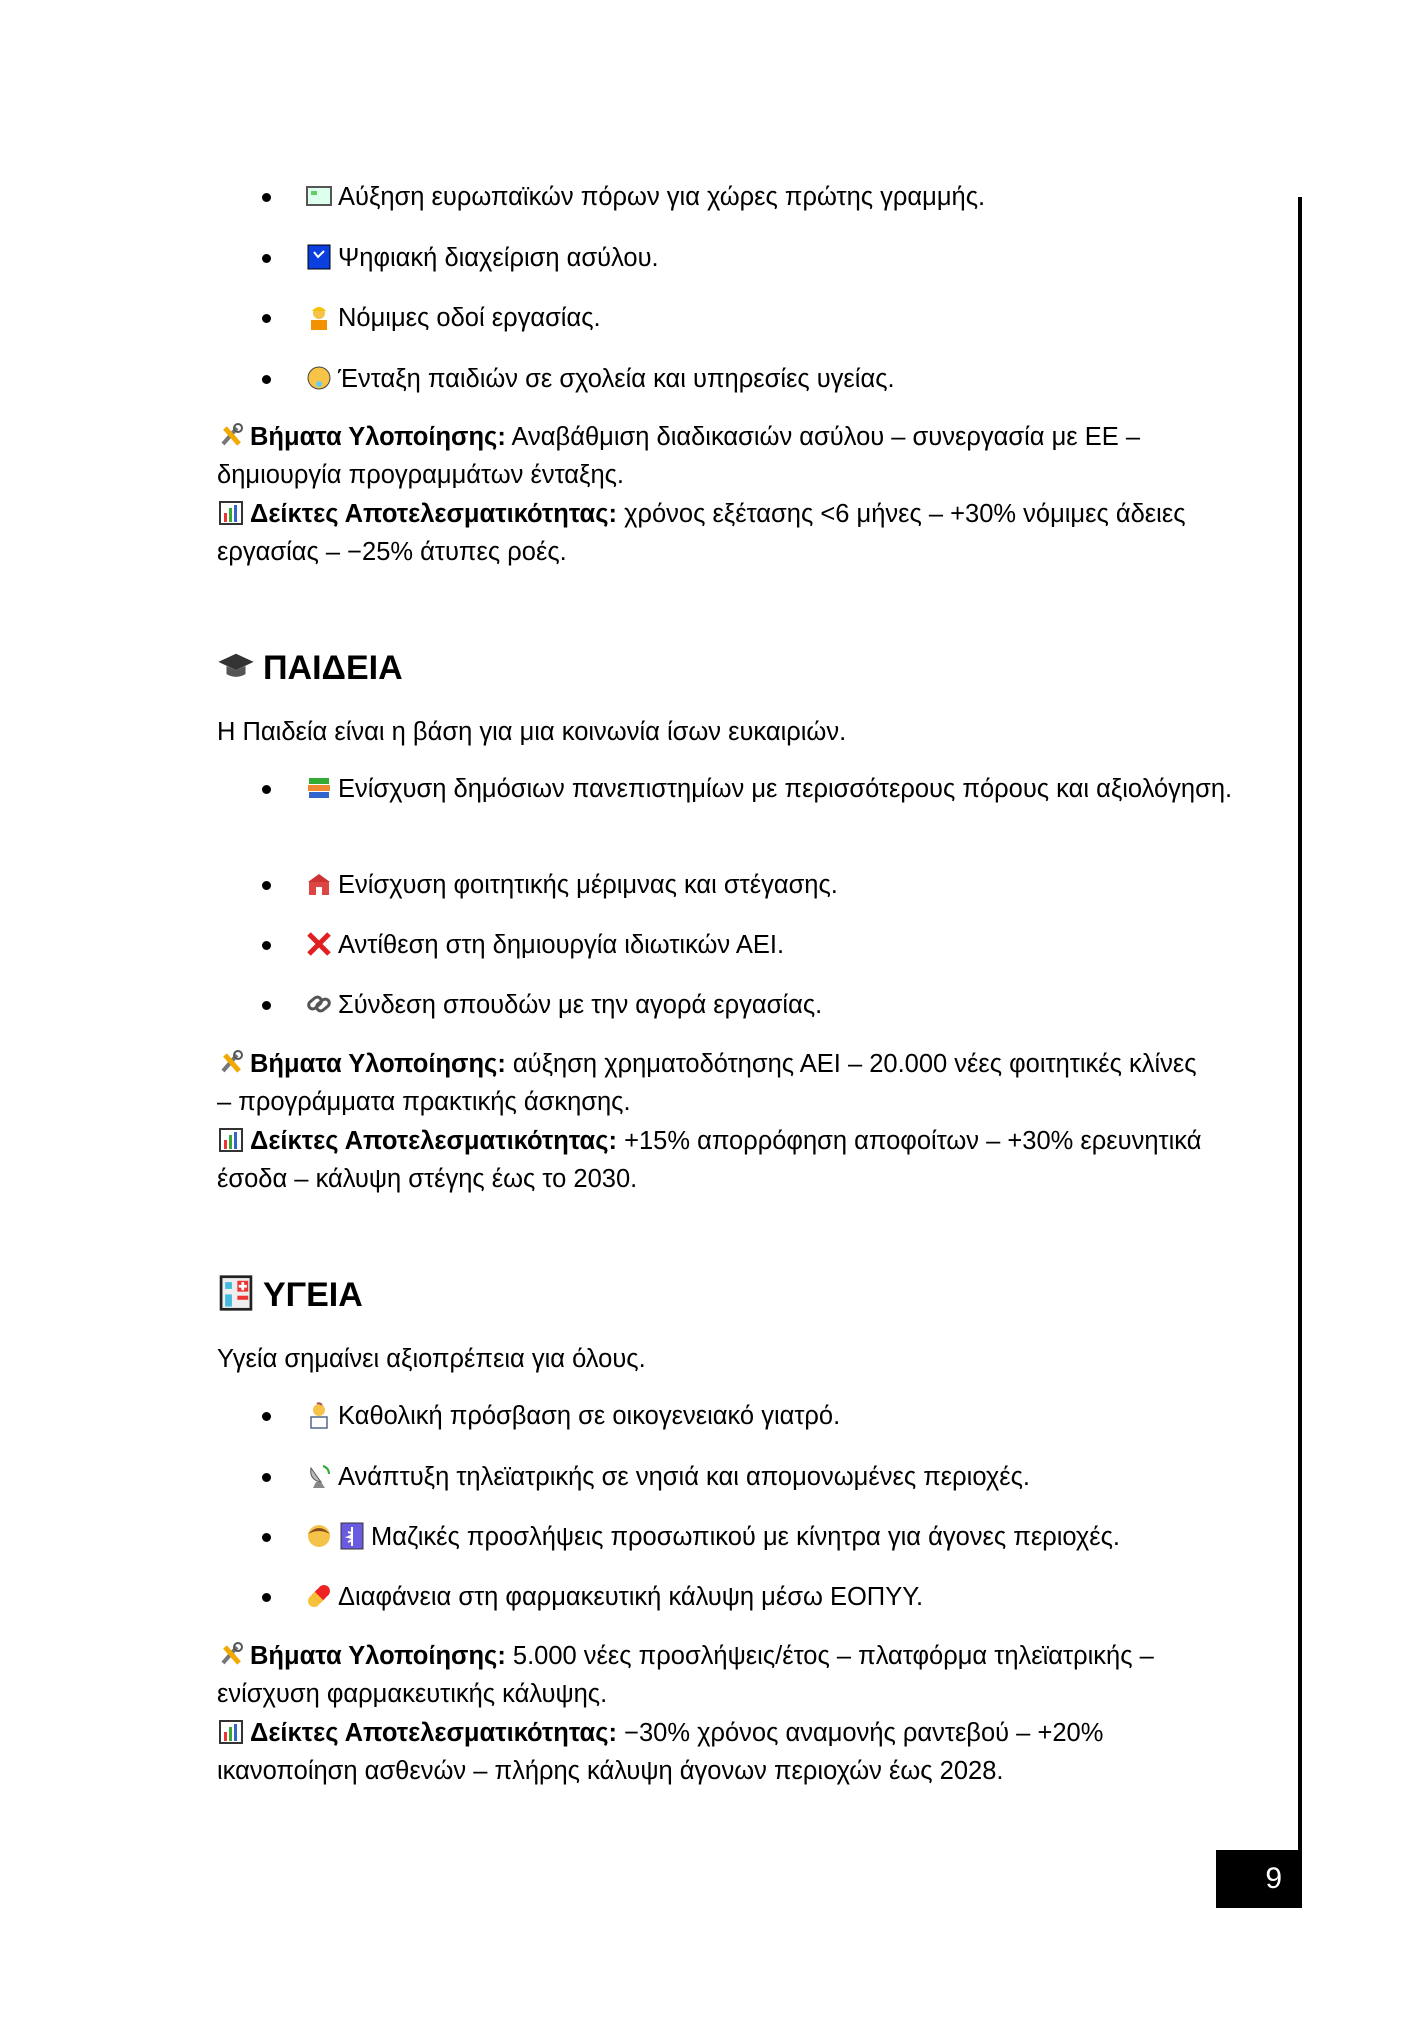 This screenshot has height=2028, width=1428. I want to click on list-item: Σύνδεση σπουδών με την αγορά εργασίας., so click(749, 1005).